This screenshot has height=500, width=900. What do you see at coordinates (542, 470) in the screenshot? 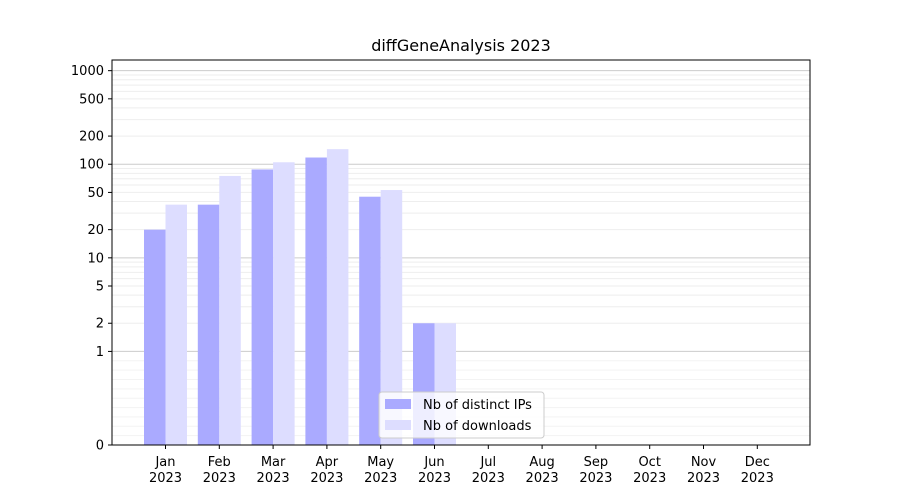
I see `x-tick-label: Aug 2023` at bounding box center [542, 470].